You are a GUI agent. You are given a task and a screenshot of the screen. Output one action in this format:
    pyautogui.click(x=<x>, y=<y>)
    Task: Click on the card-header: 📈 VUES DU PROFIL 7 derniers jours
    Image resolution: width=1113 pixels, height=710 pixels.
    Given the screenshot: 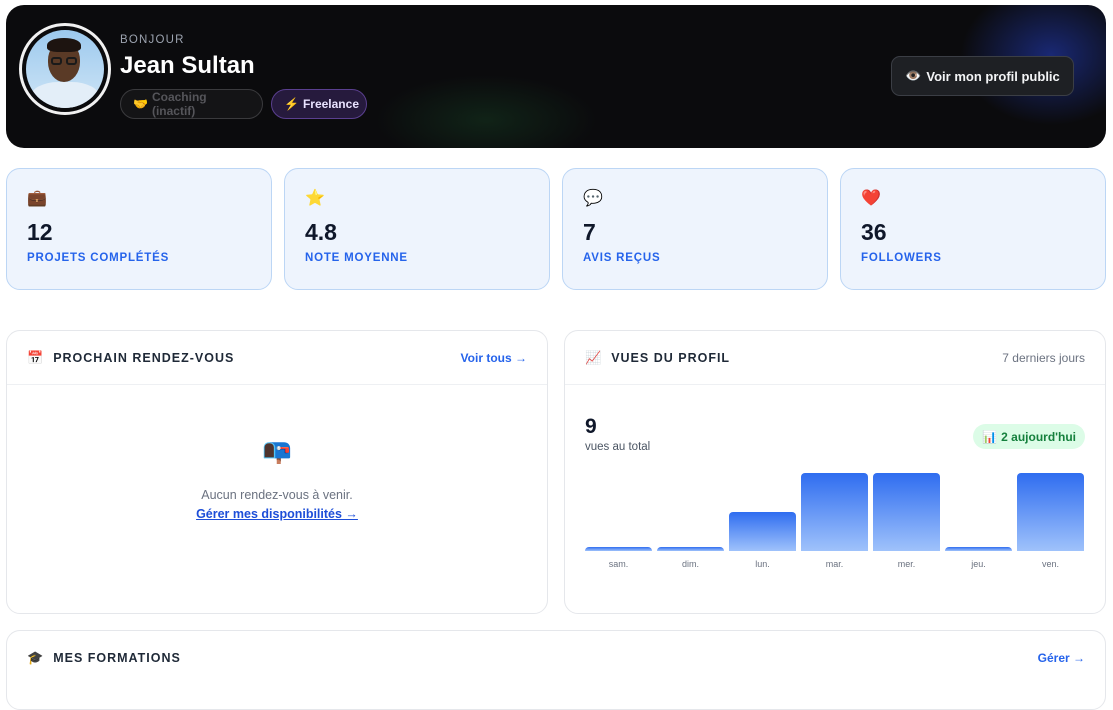 What is the action you would take?
    pyautogui.click(x=835, y=358)
    